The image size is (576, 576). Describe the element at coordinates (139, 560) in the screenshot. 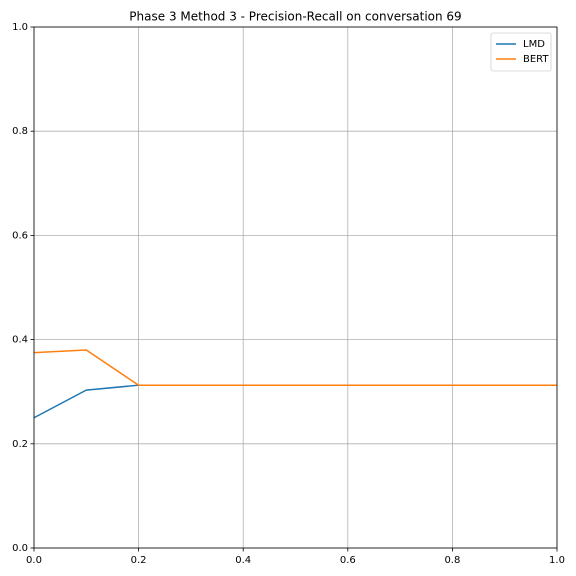

I see `x-tick-label: 0.2` at that location.